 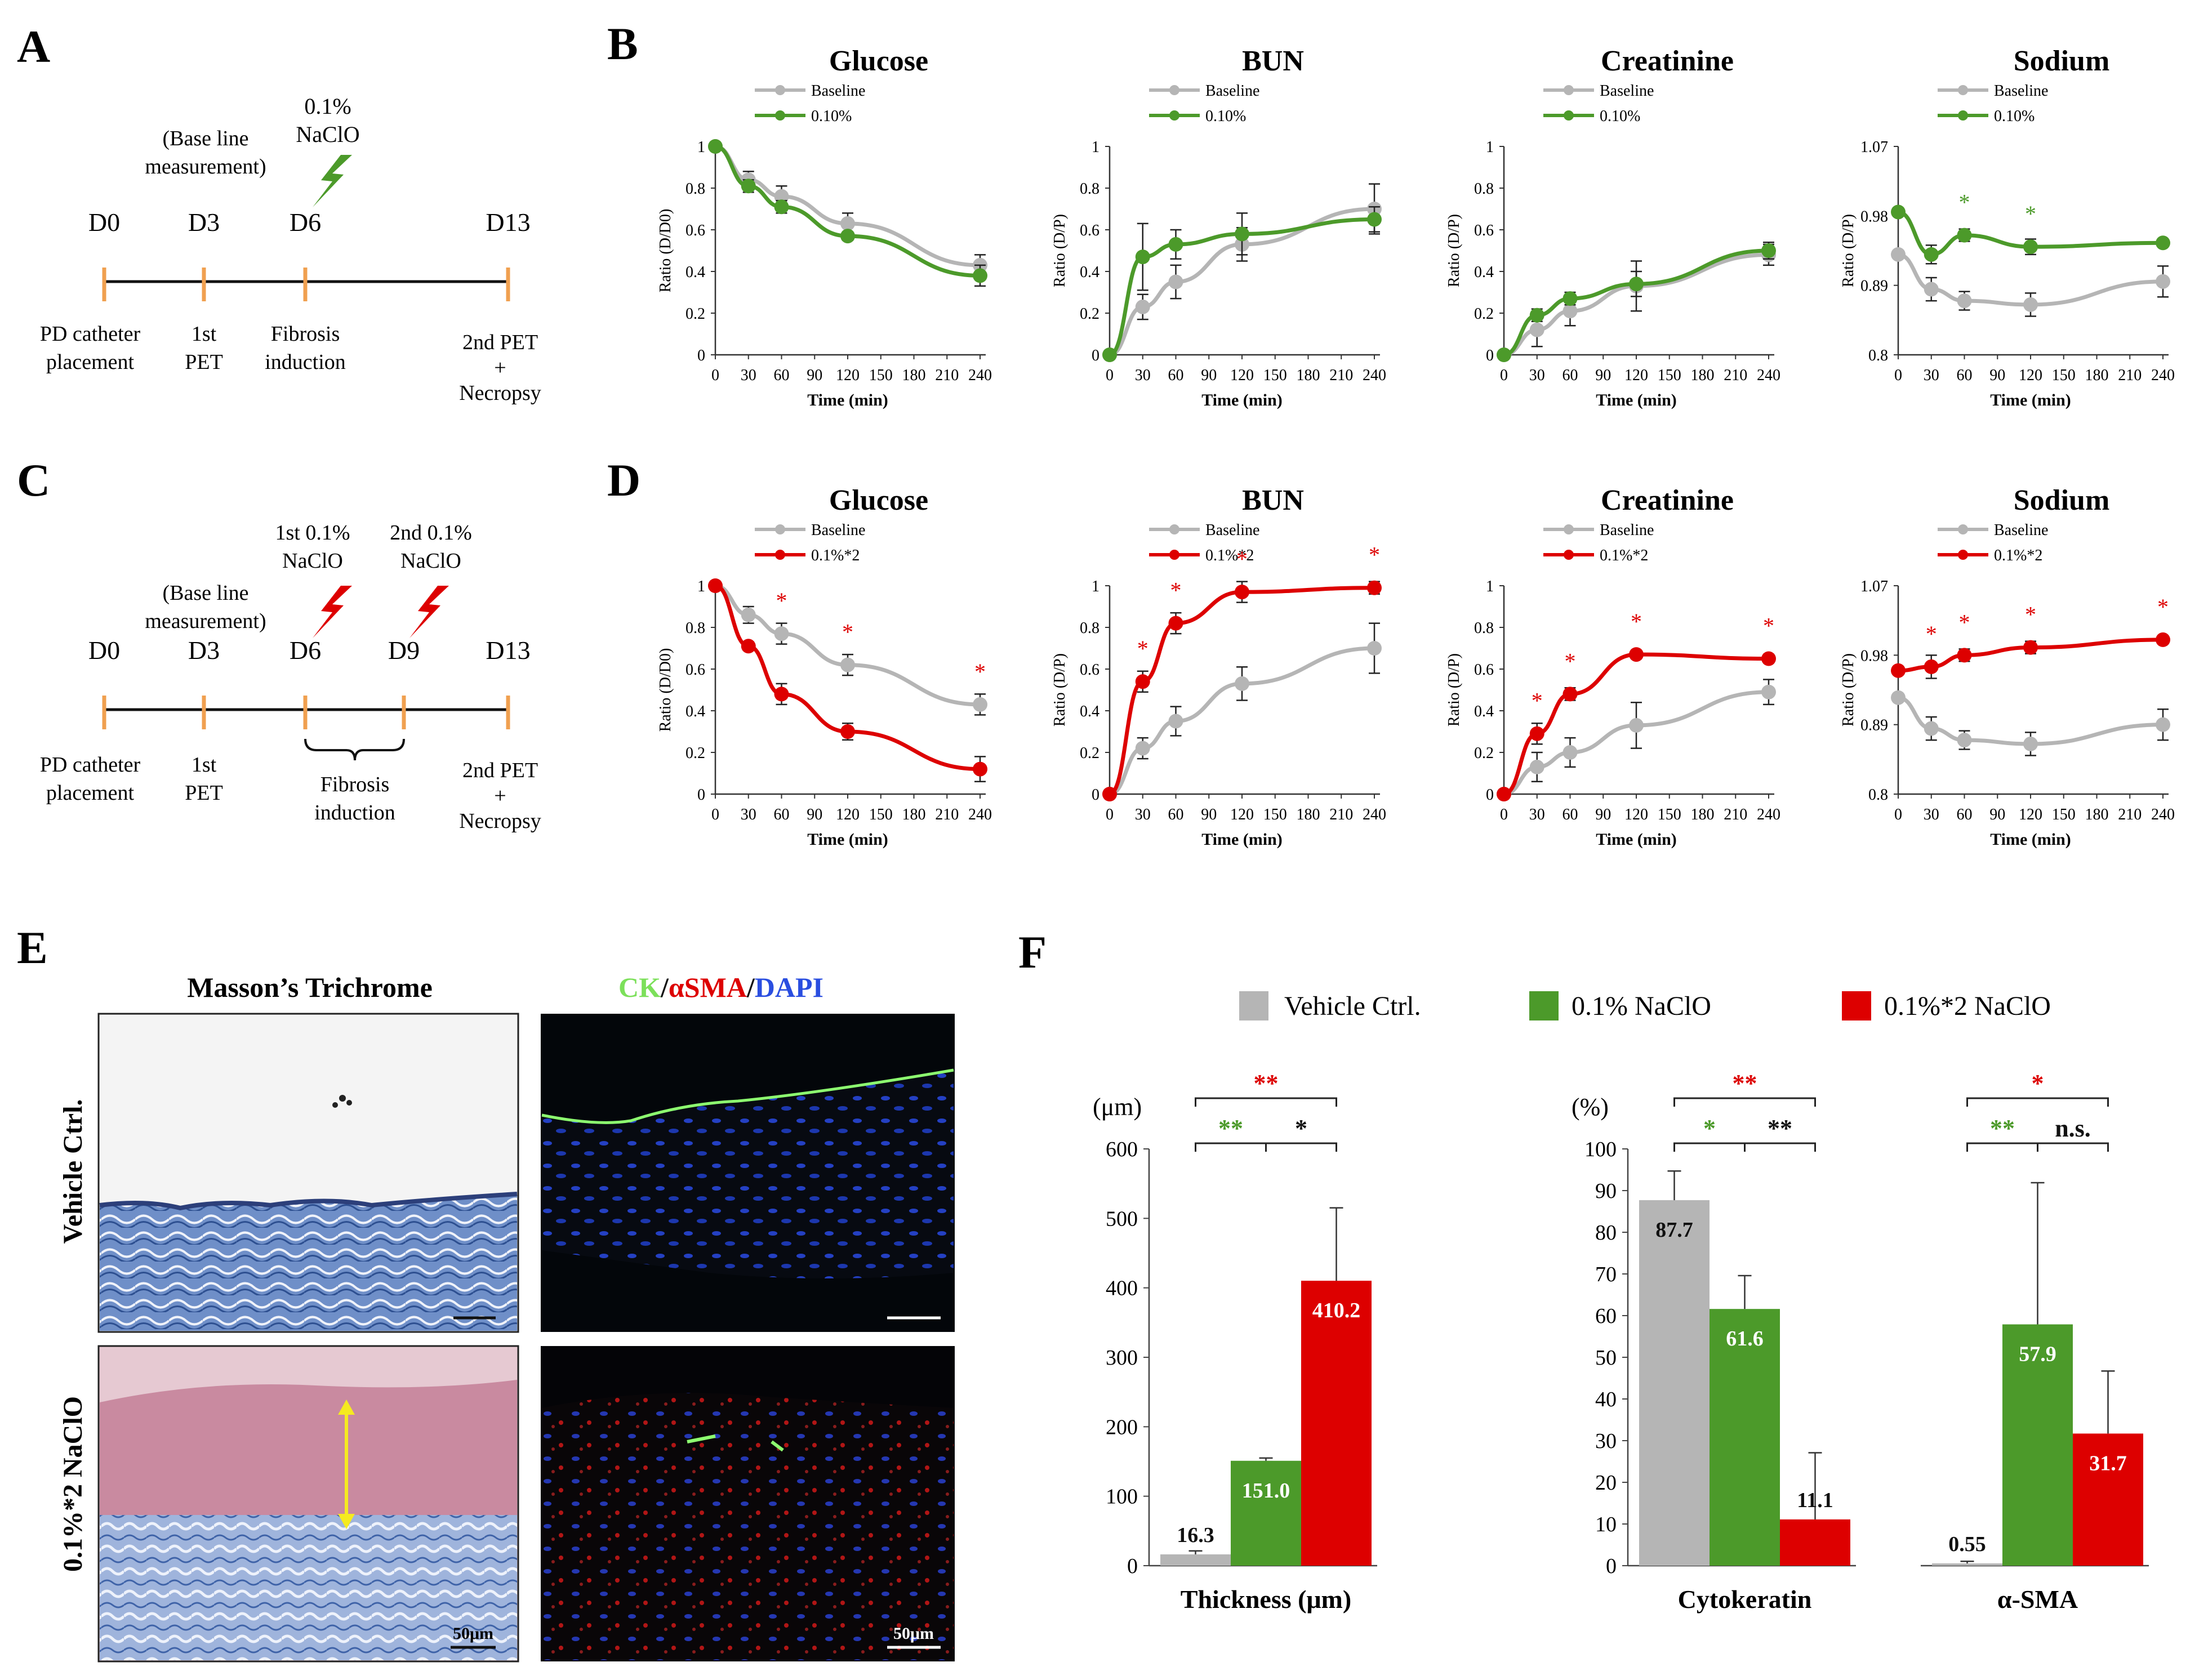 What do you see at coordinates (1590, 1107) in the screenshot?
I see `y-axis-unit: (%)` at bounding box center [1590, 1107].